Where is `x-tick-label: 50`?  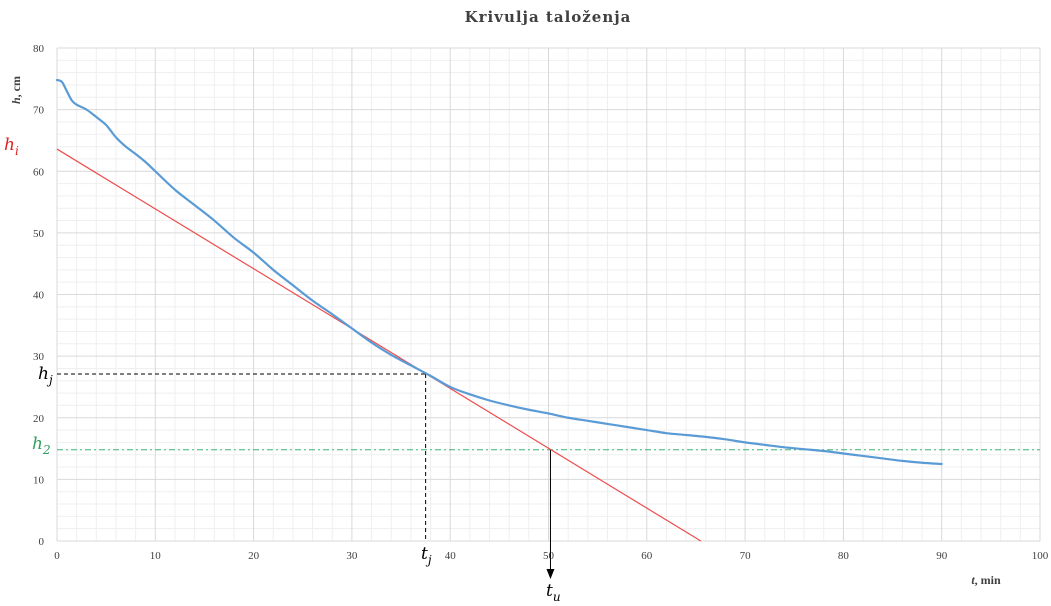 x-tick-label: 50 is located at coordinates (549, 556).